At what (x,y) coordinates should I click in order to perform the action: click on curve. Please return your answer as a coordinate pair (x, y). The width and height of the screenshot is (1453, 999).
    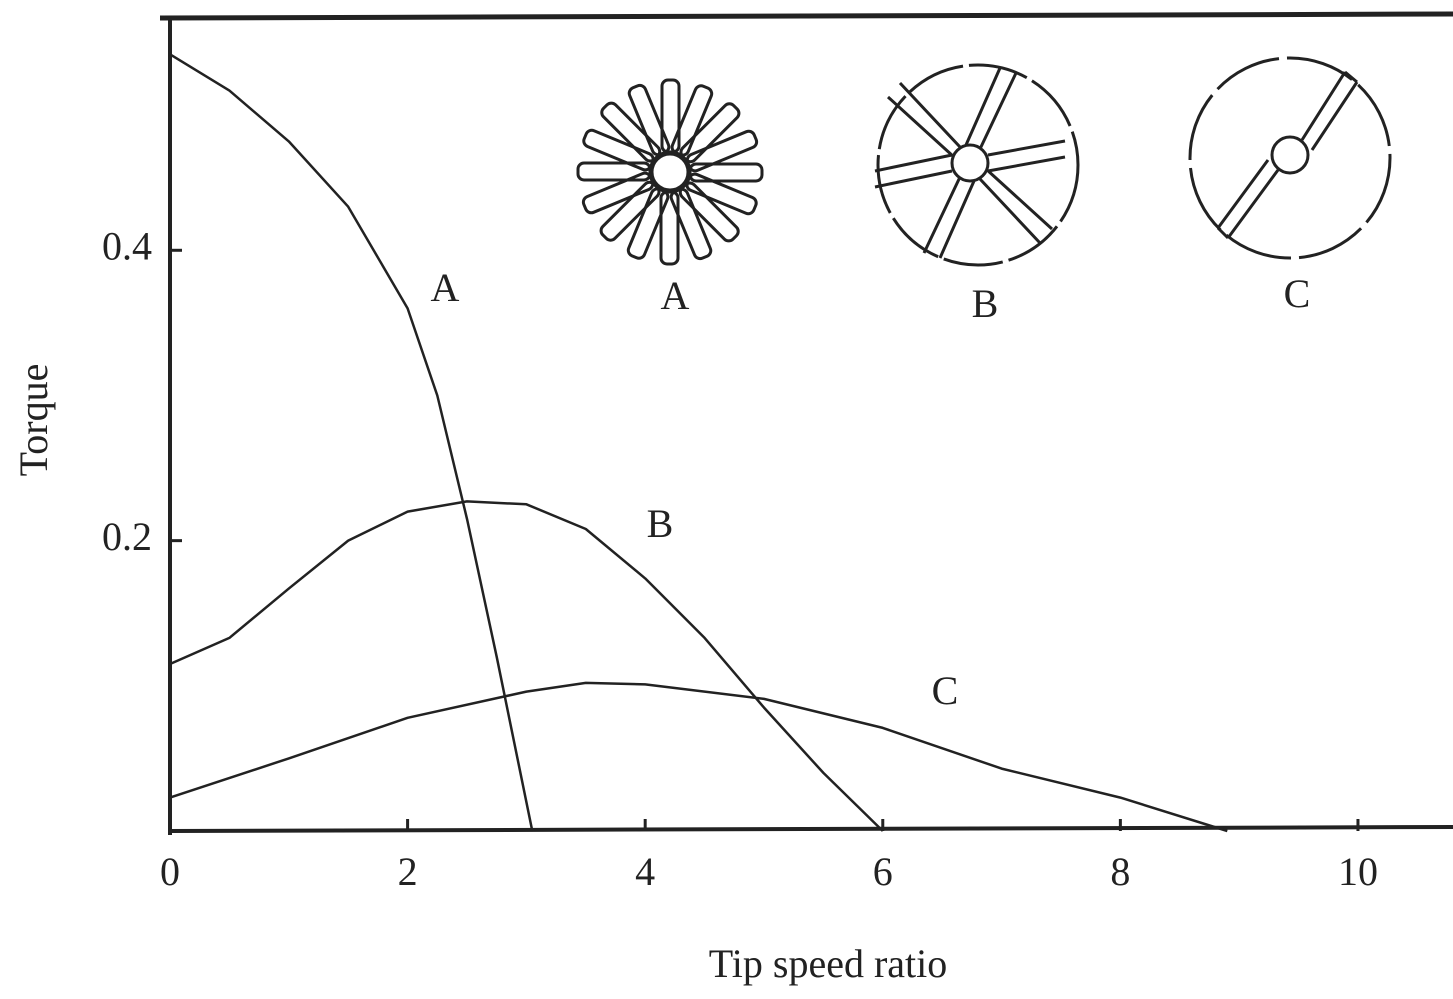
    Looking at the image, I should click on (698, 757).